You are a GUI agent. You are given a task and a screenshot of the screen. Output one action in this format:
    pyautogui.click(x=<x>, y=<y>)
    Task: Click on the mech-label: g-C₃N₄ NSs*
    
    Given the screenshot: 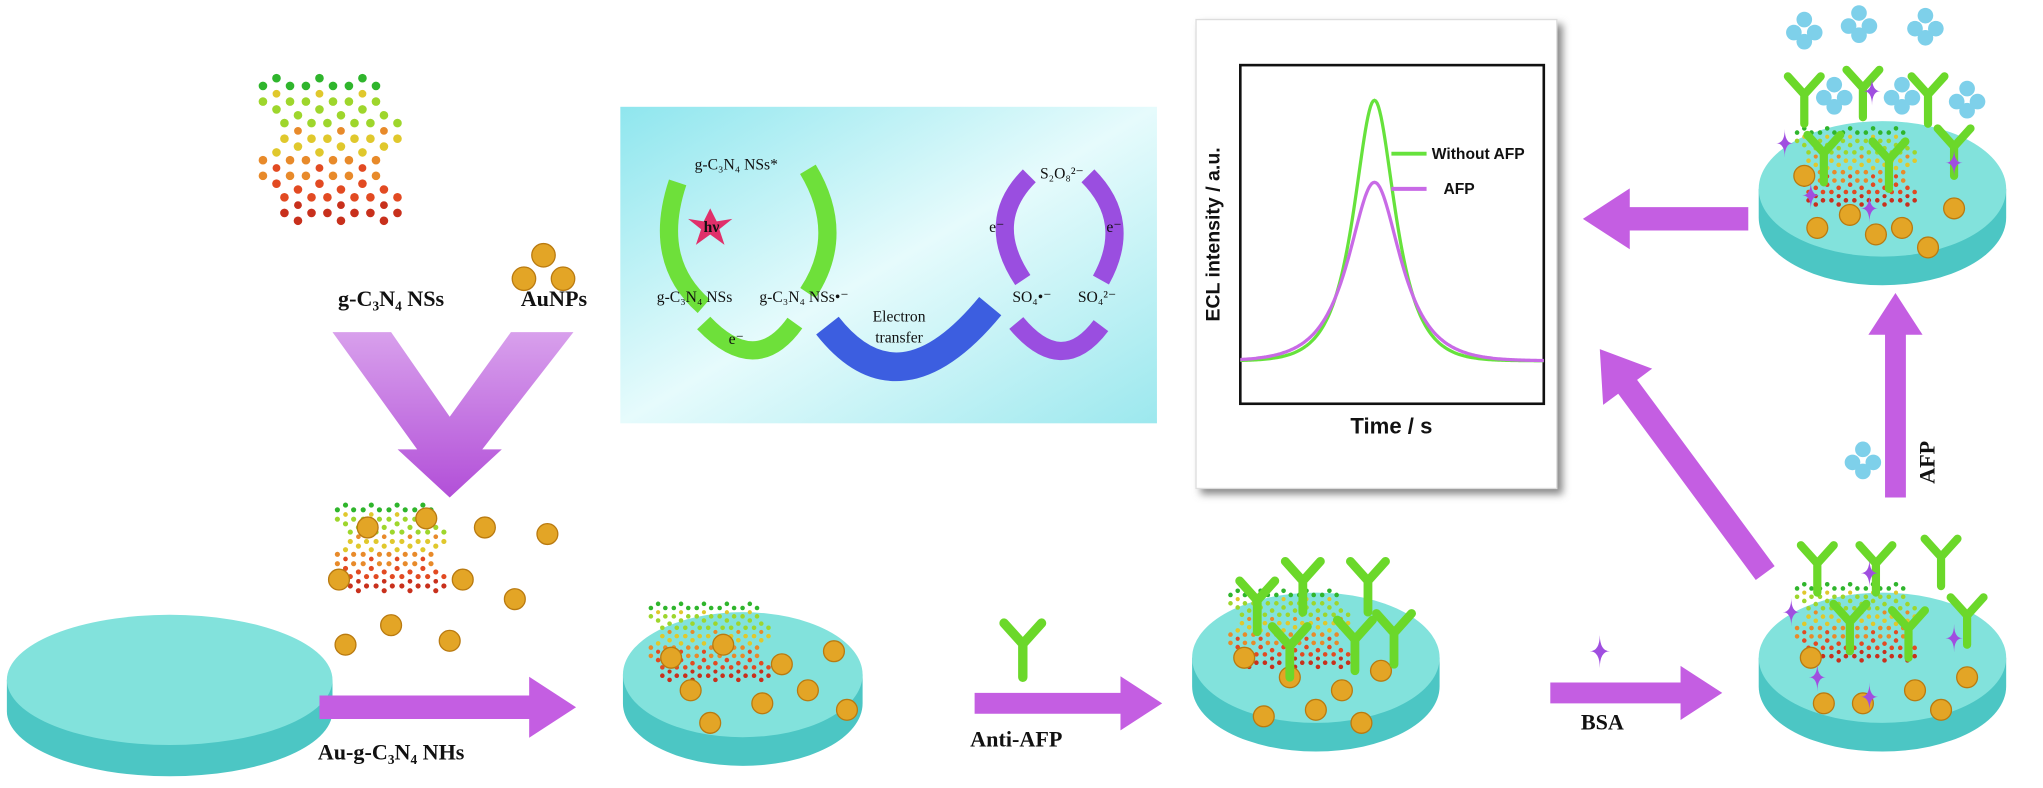 What is the action you would take?
    pyautogui.click(x=737, y=164)
    